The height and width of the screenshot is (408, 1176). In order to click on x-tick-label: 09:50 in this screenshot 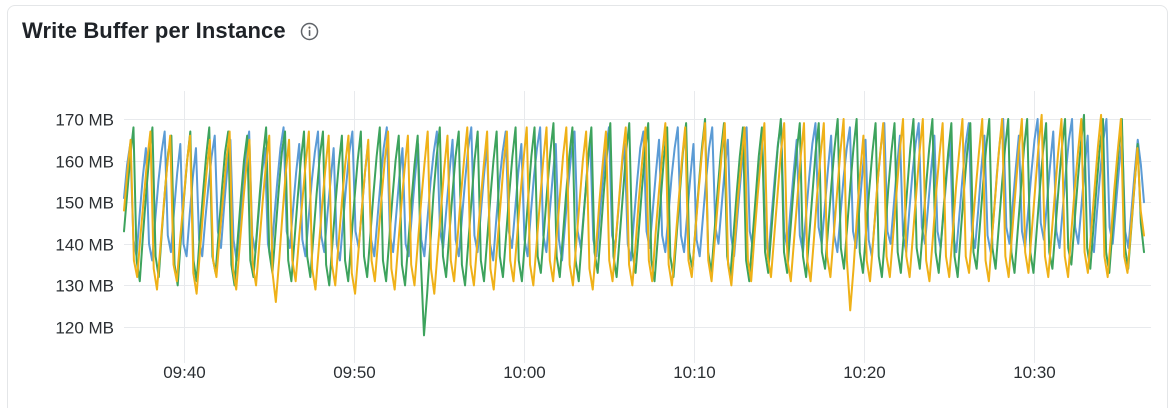, I will do `click(354, 372)`.